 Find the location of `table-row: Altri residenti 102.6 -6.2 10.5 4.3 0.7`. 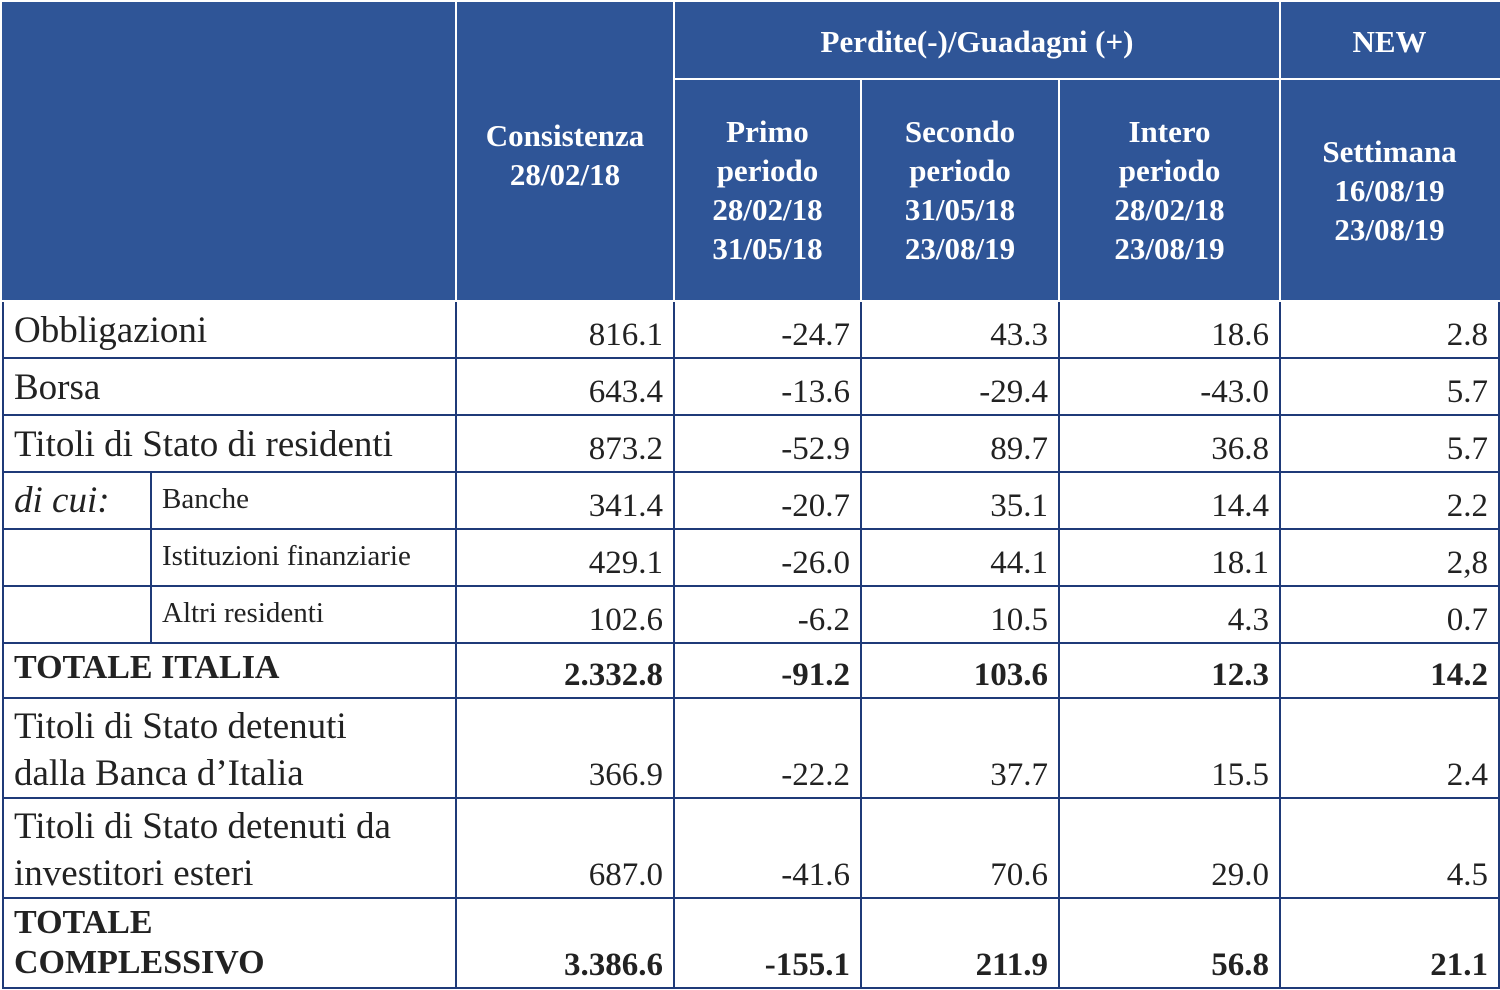

table-row: Altri residenti 102.6 -6.2 10.5 4.3 0.7 is located at coordinates (751, 614).